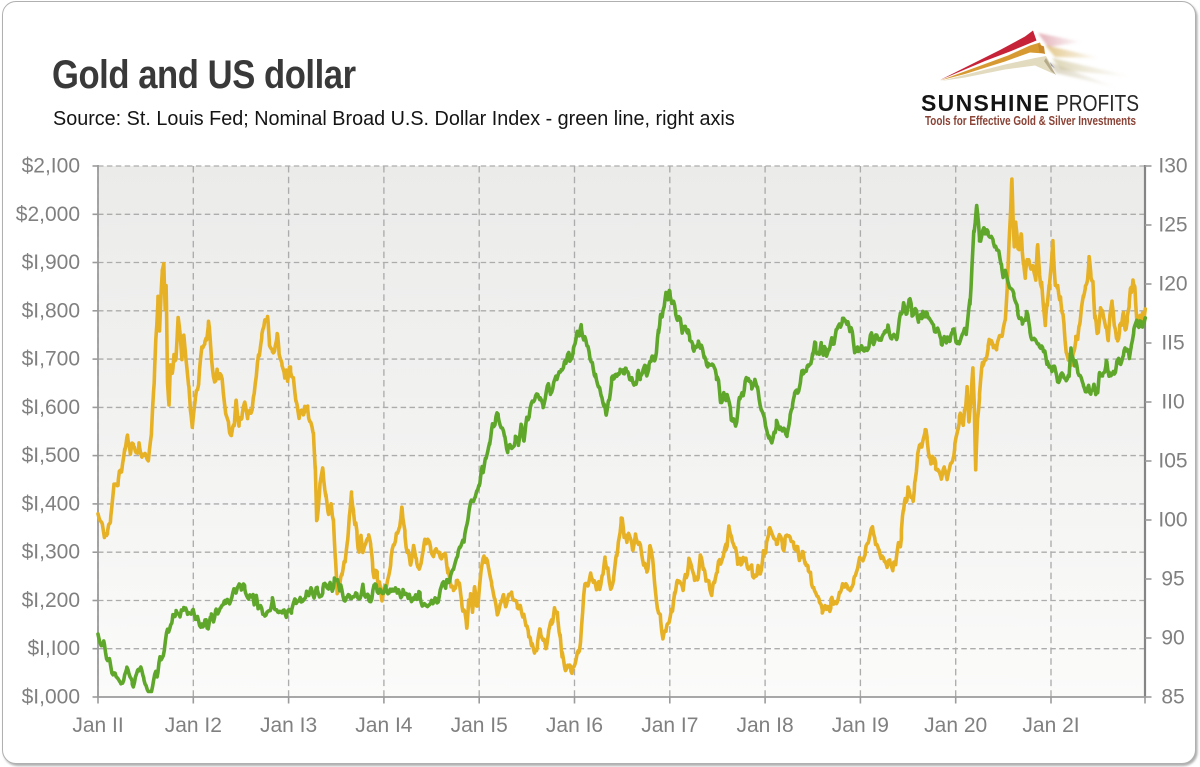 The height and width of the screenshot is (767, 1200). Describe the element at coordinates (1172, 638) in the screenshot. I see `svg-text: 90` at that location.